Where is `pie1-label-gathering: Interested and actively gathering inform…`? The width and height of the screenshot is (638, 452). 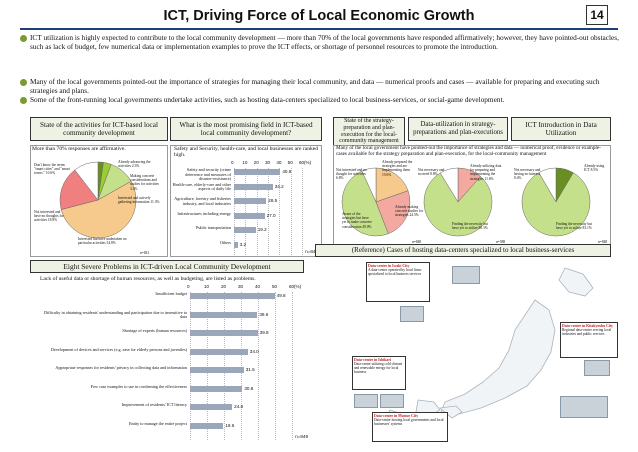 pie1-label-gathering: Interested and actively gathering inform… is located at coordinates (139, 200).